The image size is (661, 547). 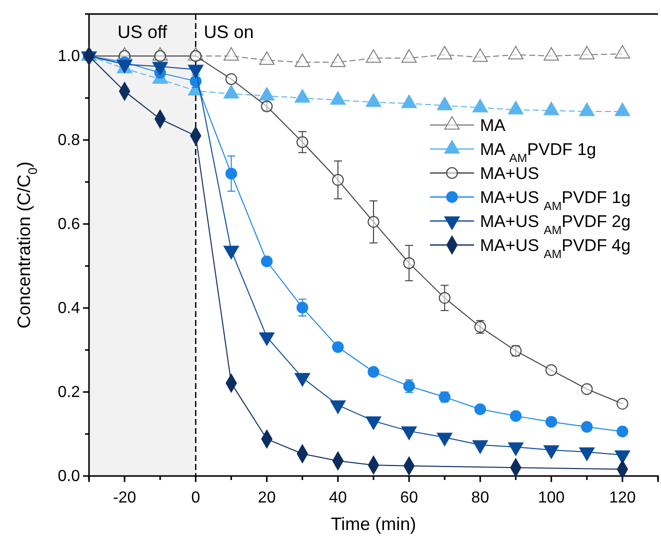 I want to click on x-tick-label: 80, so click(x=480, y=498).